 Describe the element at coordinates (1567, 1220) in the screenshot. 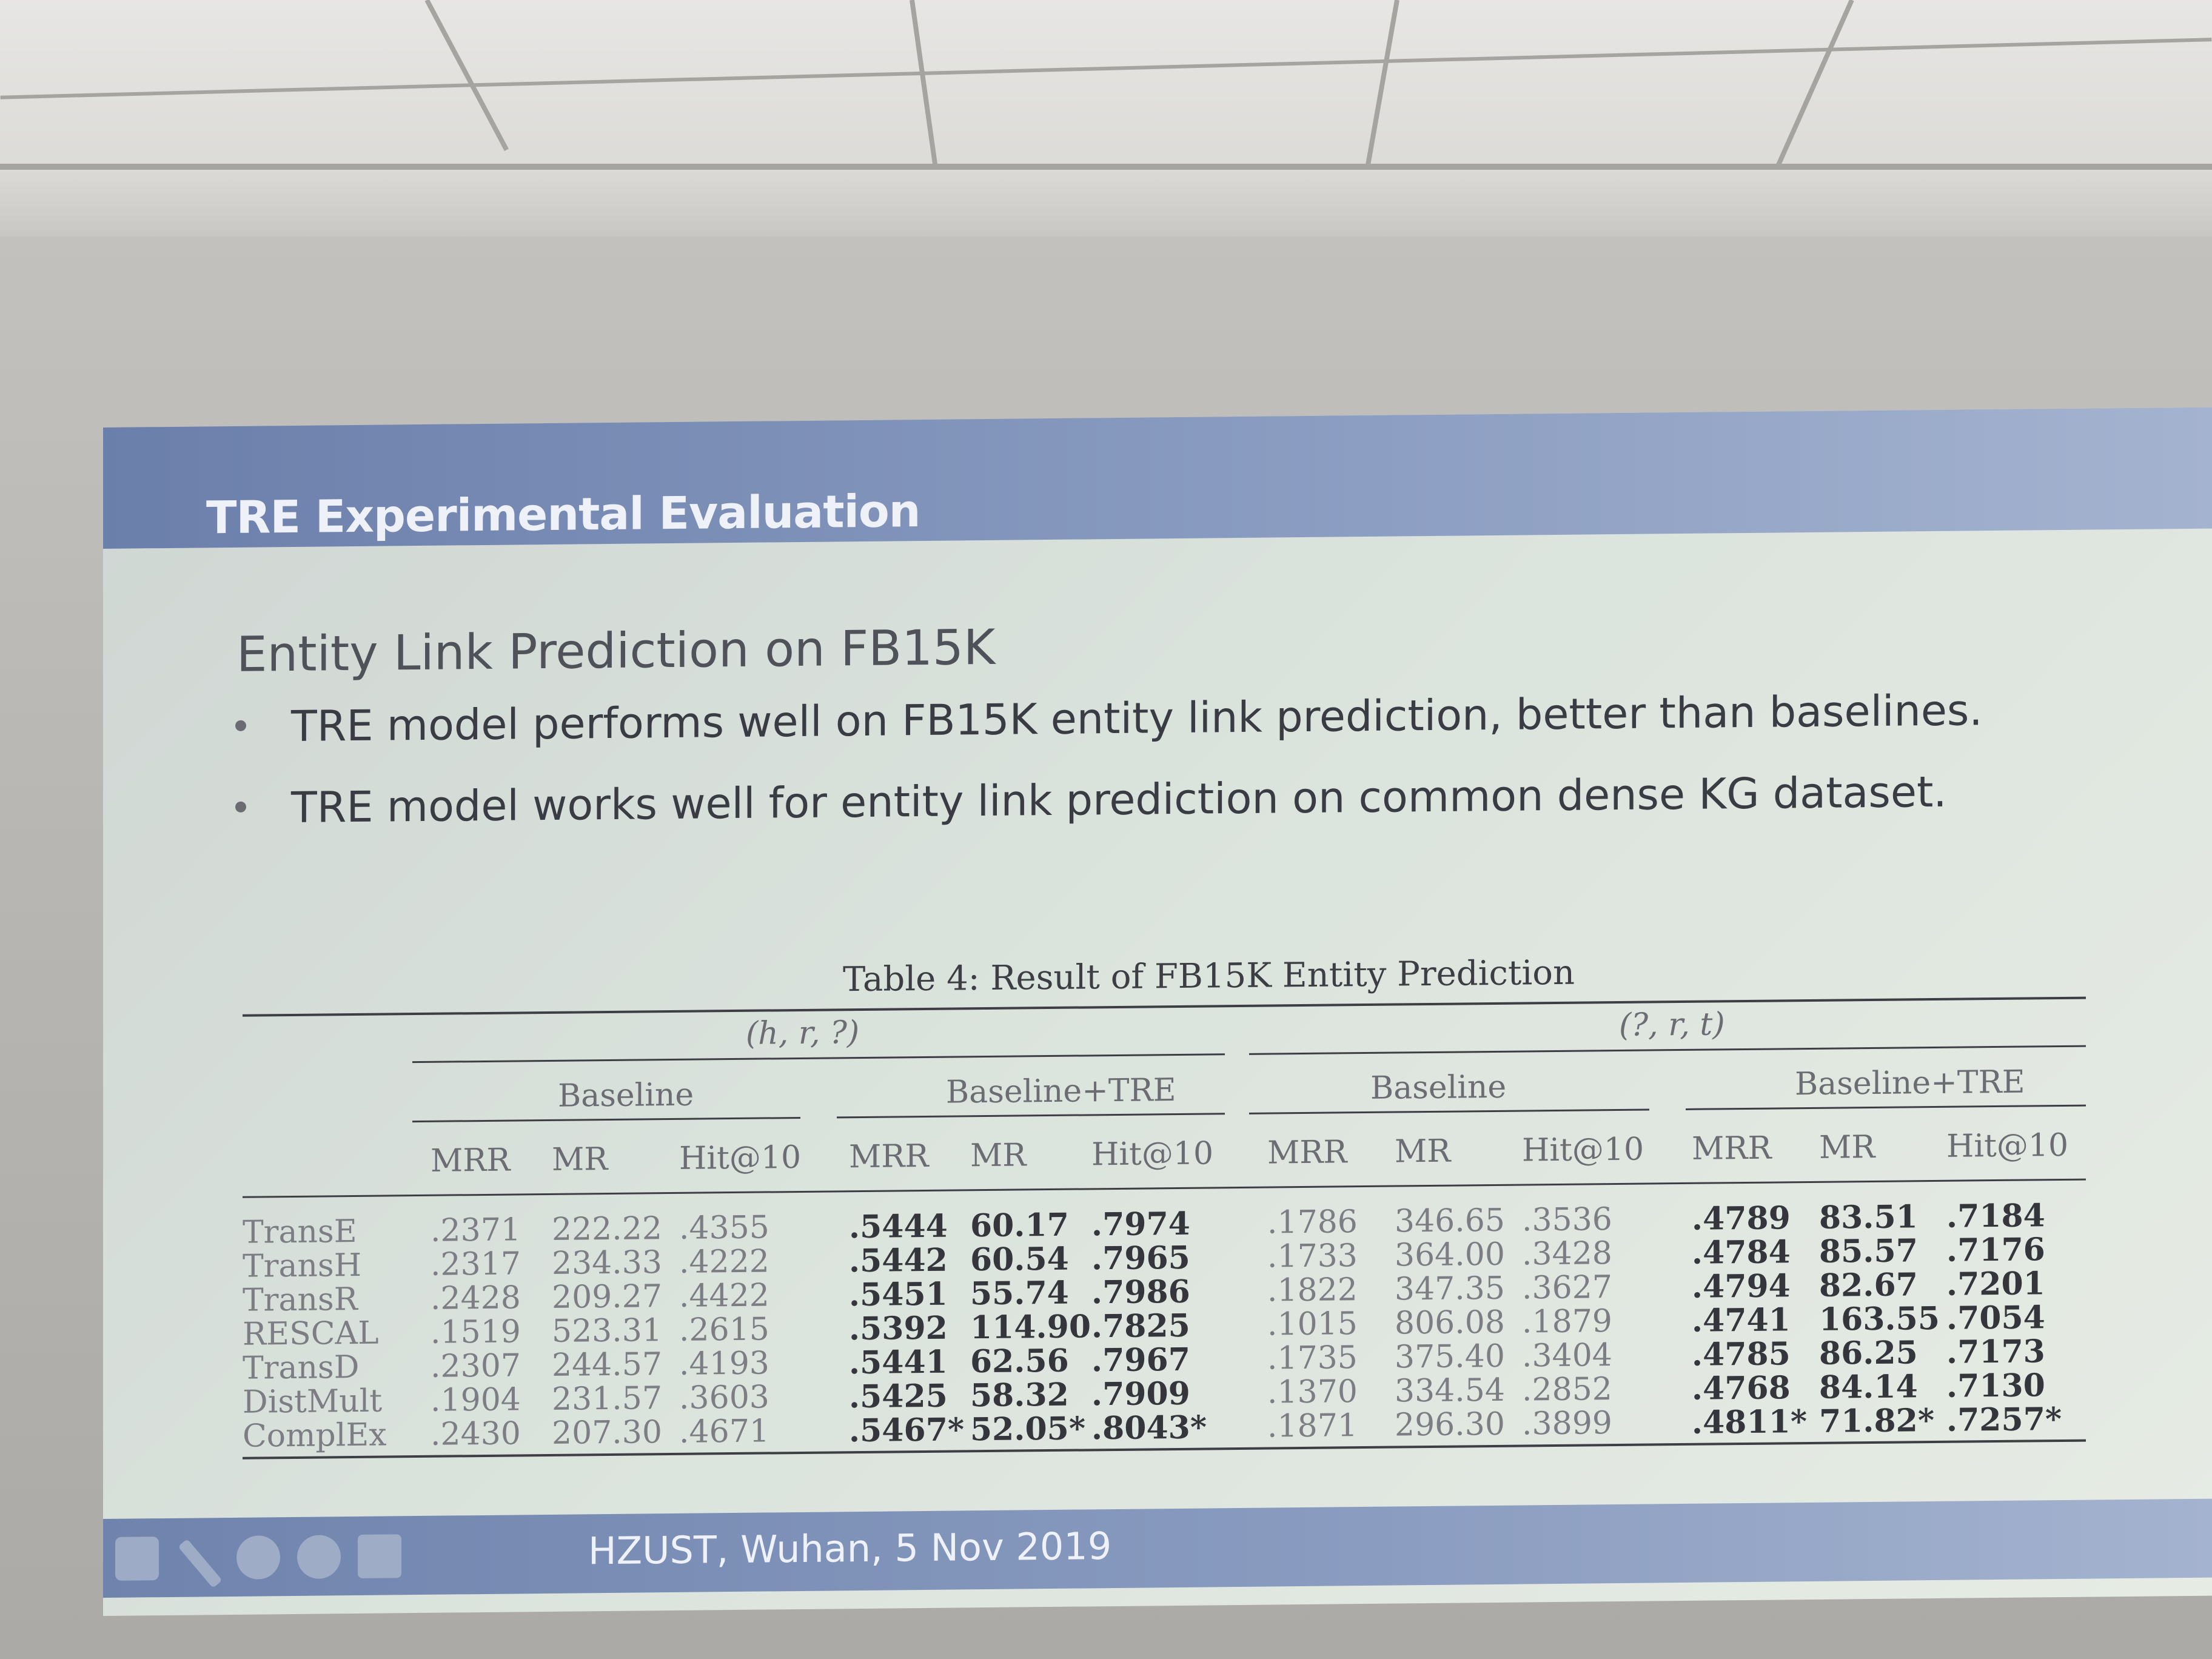

I see `table-cell: .3536` at that location.